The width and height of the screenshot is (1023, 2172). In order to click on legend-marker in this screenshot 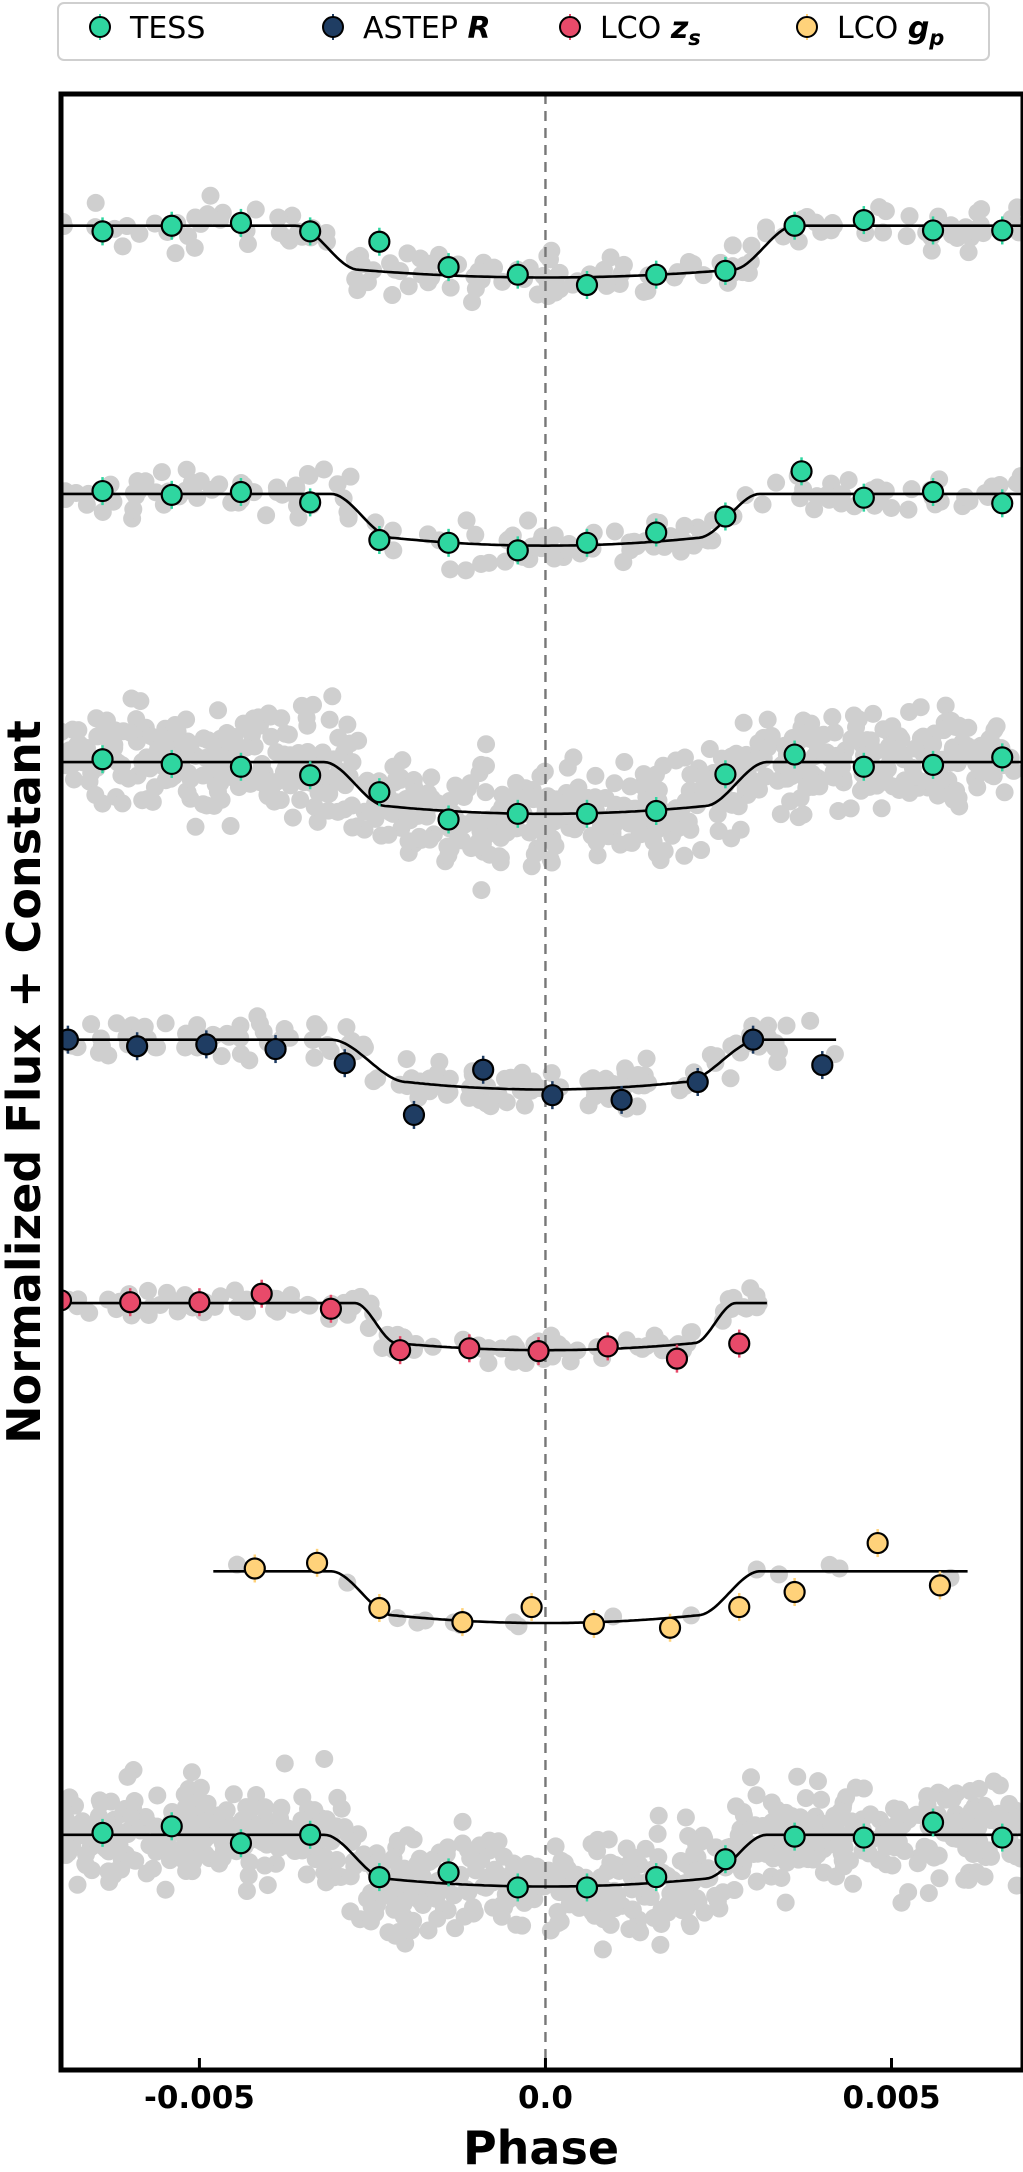, I will do `click(807, 27)`.